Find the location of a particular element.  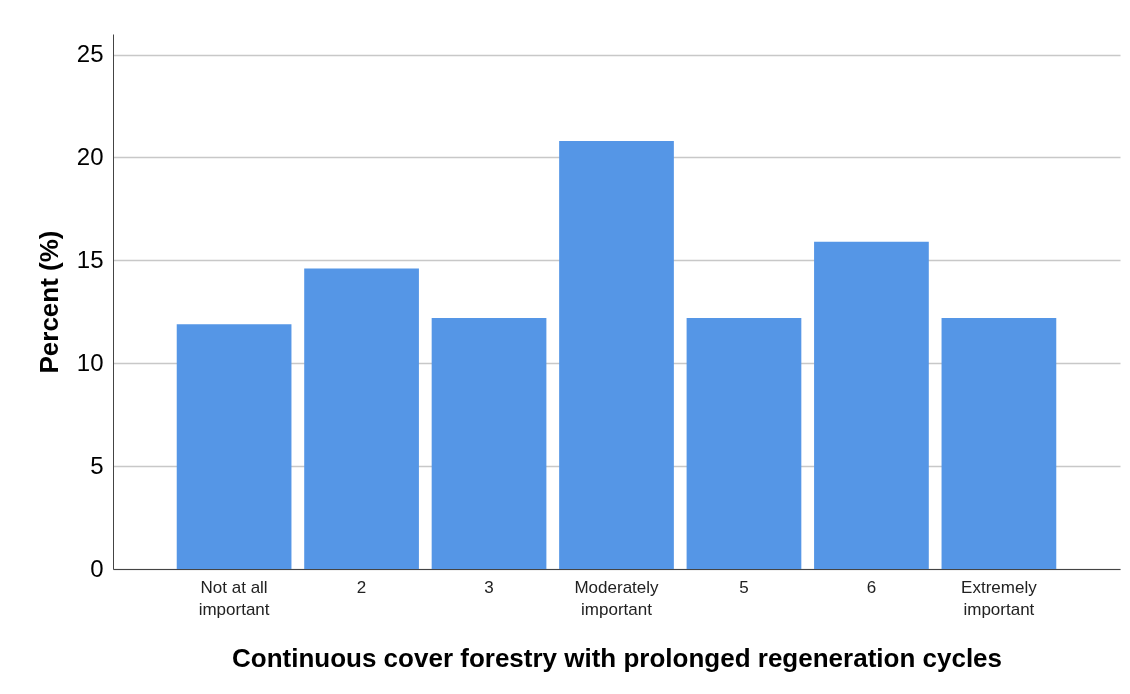

y-tick-label: 0 is located at coordinates (97, 568).